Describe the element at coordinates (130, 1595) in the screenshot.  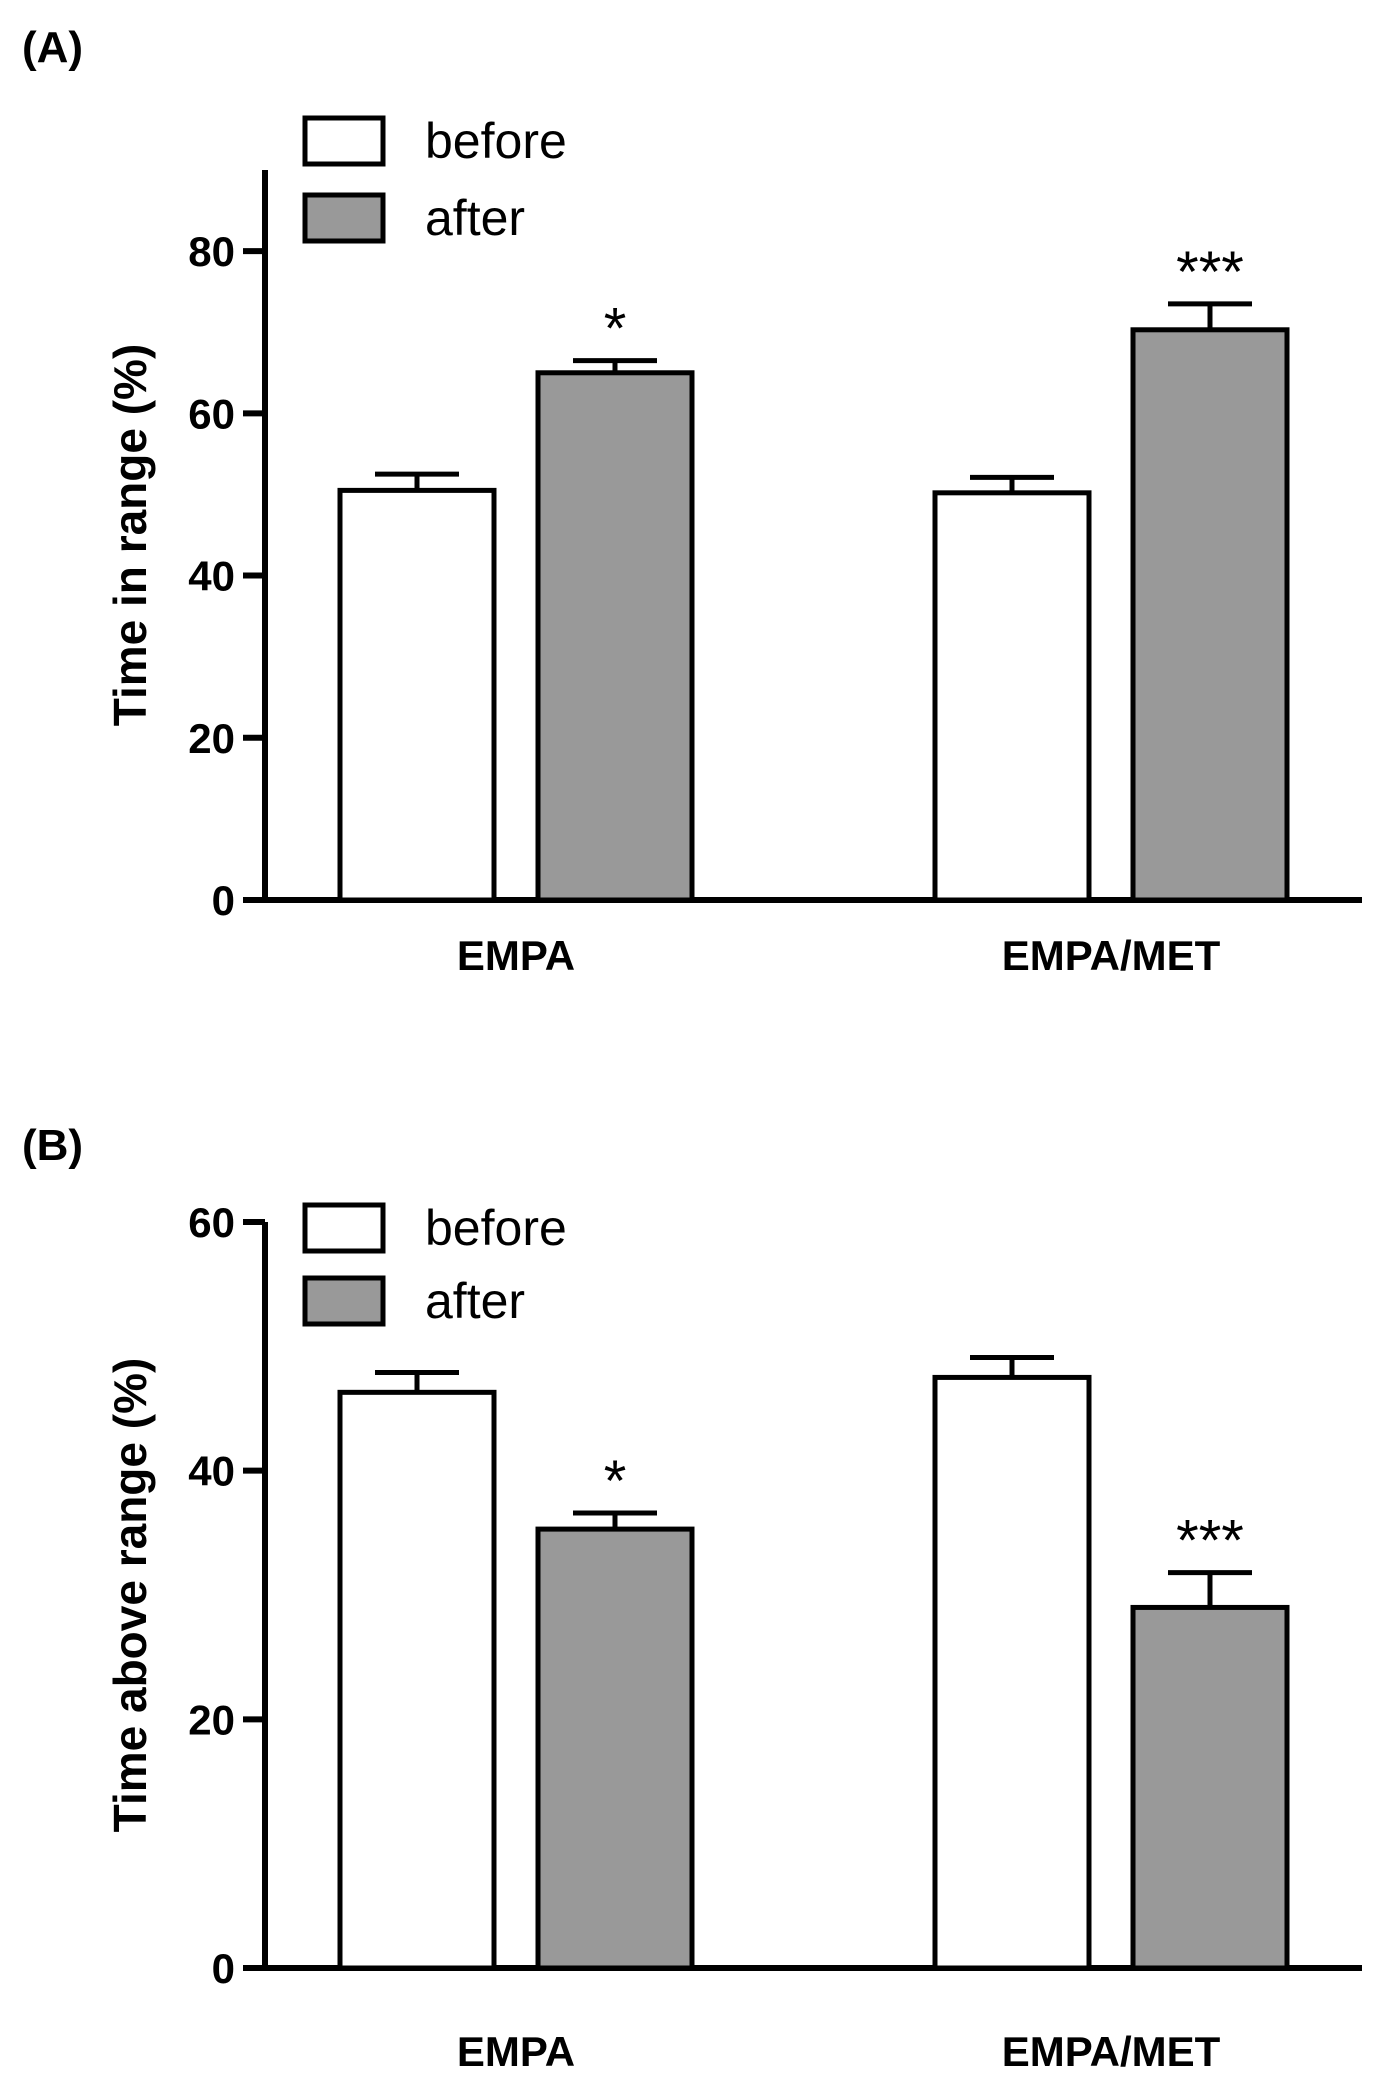
I see `y-axis-title: Time above range (%)` at that location.